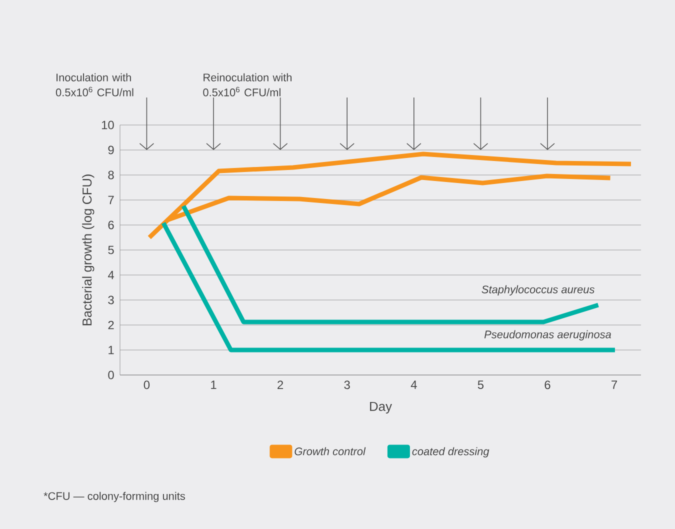 The width and height of the screenshot is (675, 529). Describe the element at coordinates (111, 250) in the screenshot. I see `y-tick-label: 5` at that location.